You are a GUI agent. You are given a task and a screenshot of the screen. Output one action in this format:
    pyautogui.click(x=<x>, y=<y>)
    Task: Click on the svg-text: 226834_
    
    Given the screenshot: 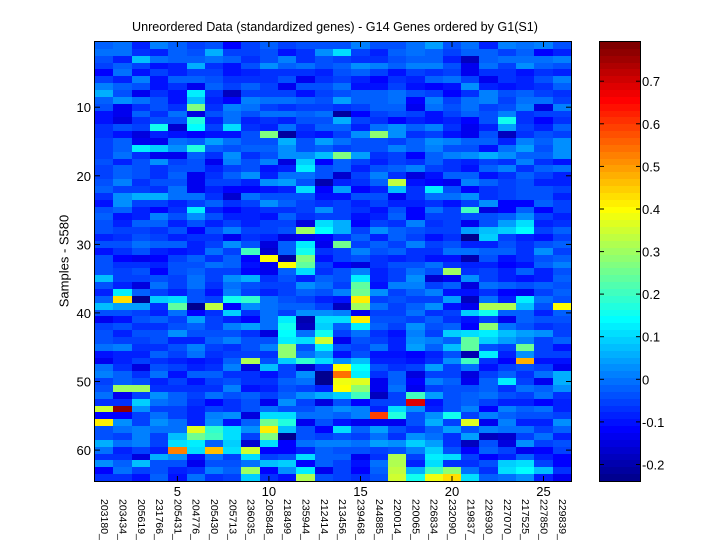 What is the action you would take?
    pyautogui.click(x=434, y=519)
    